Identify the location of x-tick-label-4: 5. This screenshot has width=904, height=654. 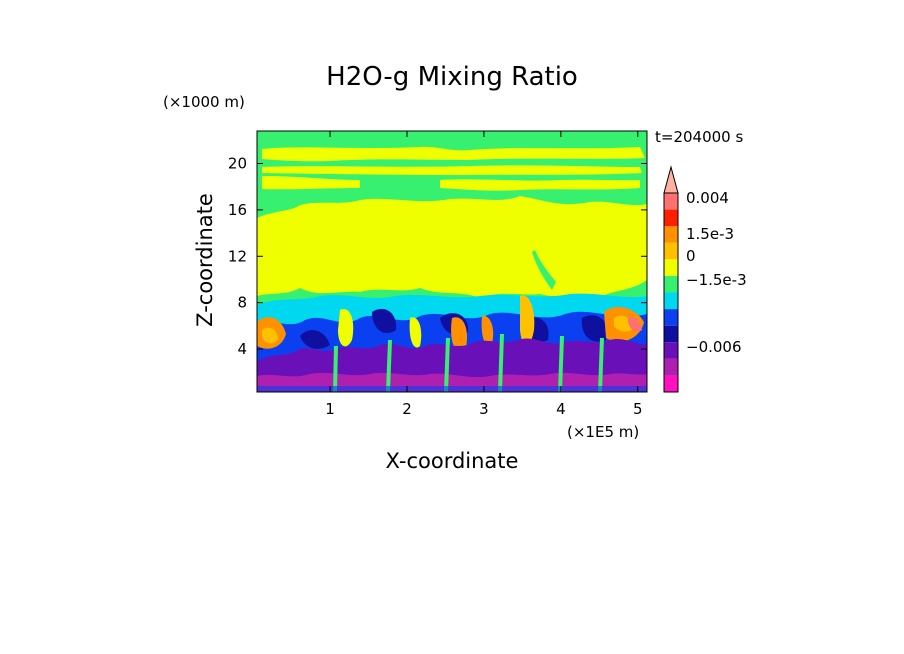
(638, 409).